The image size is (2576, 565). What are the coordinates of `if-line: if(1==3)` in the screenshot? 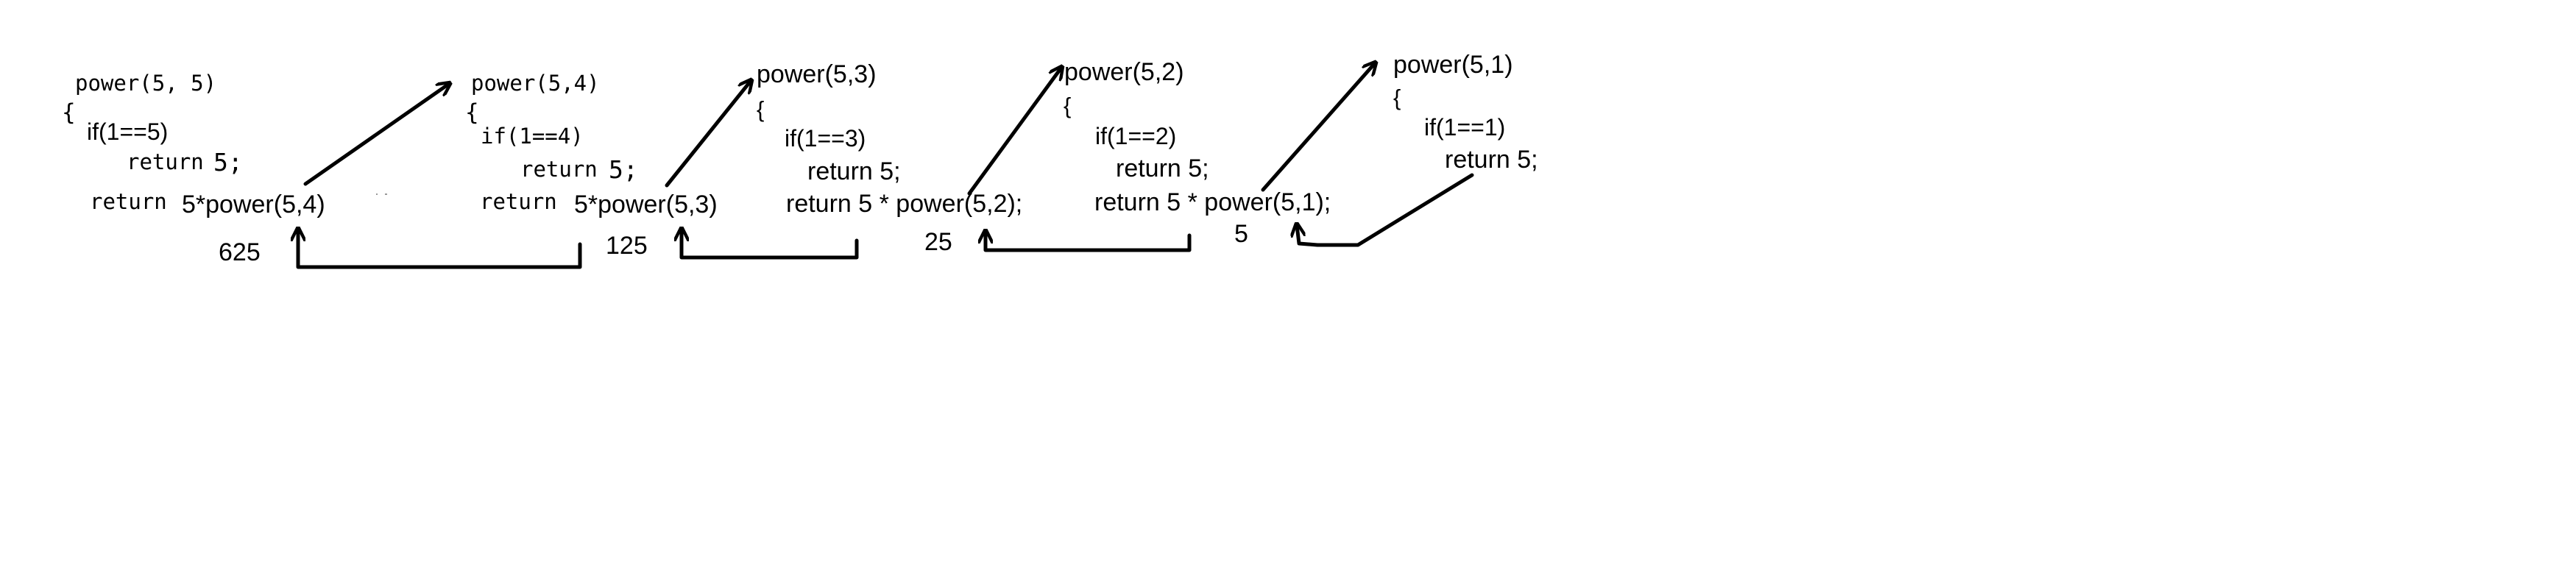 It's located at (825, 138).